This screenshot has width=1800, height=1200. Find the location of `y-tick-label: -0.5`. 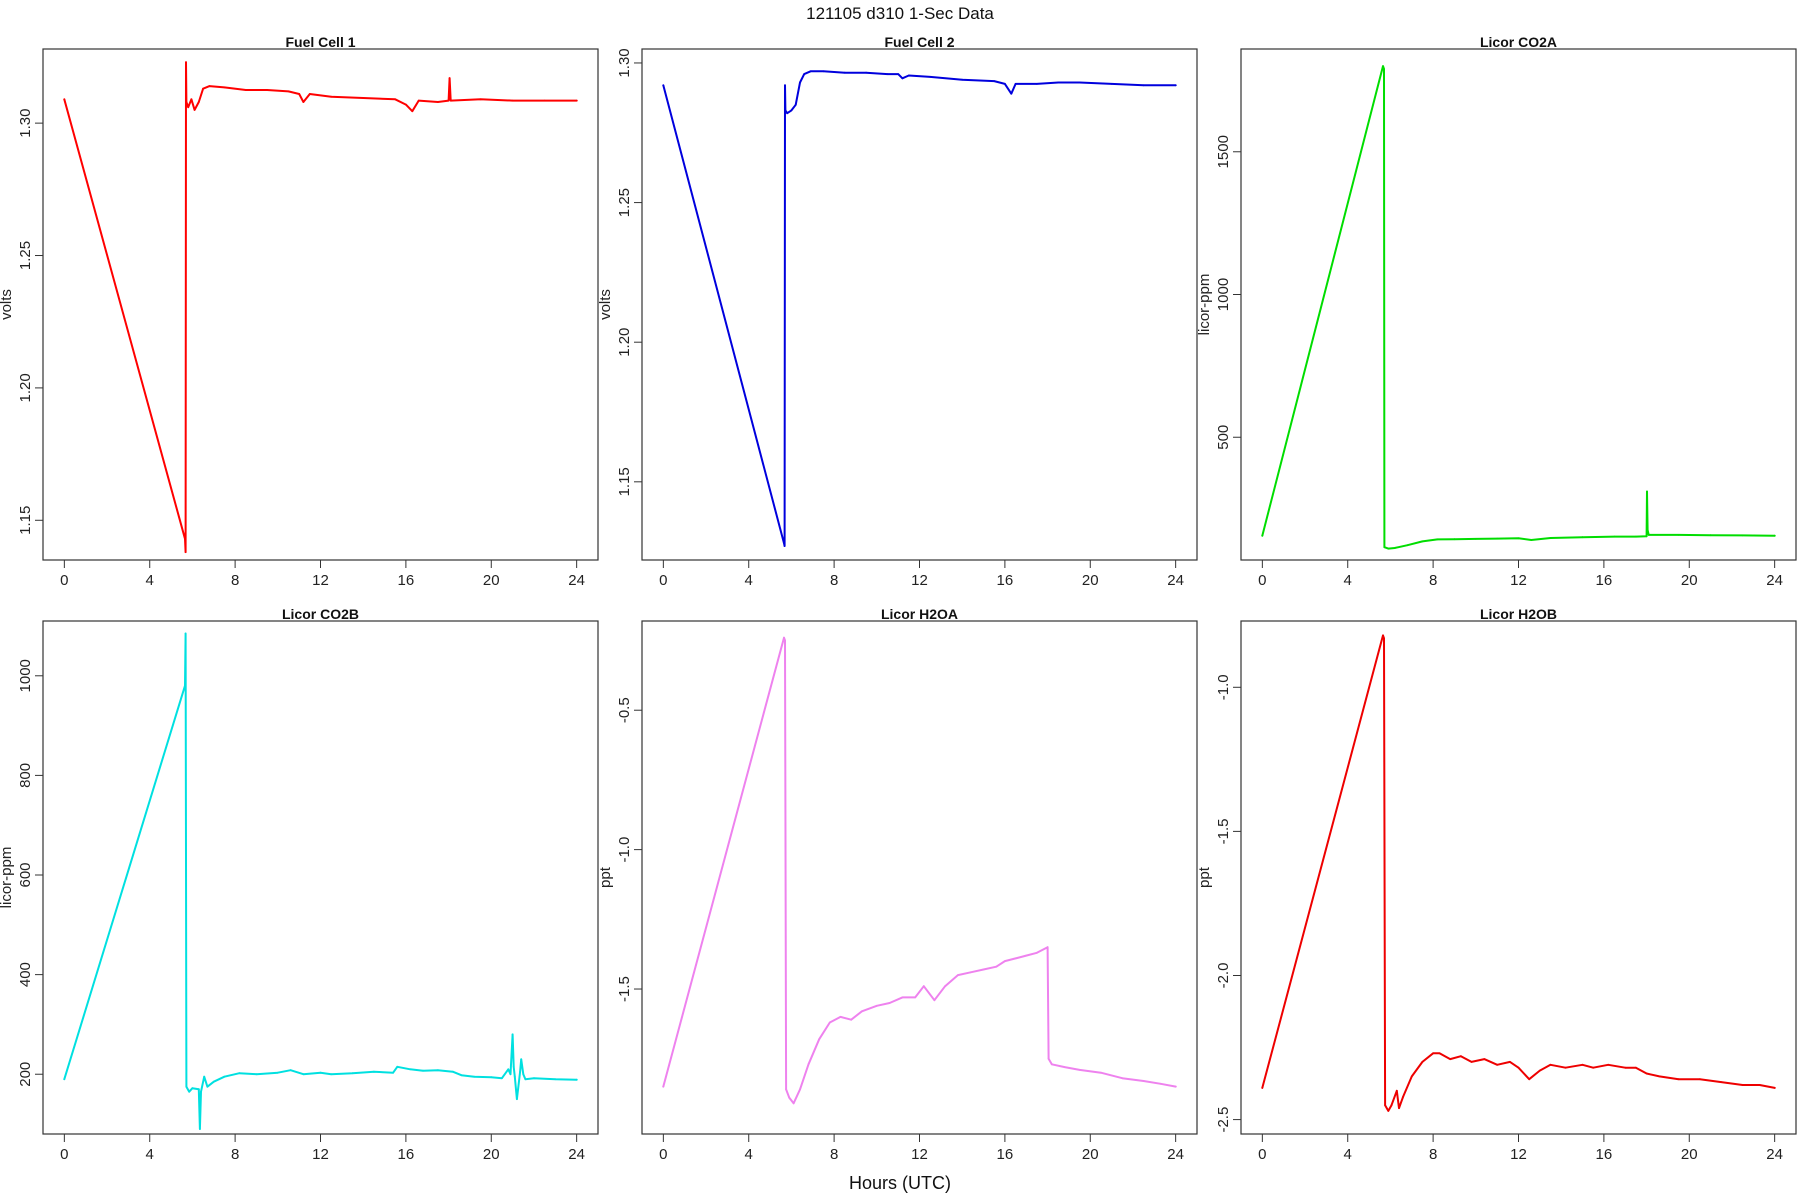

y-tick-label: -0.5 is located at coordinates (624, 710).